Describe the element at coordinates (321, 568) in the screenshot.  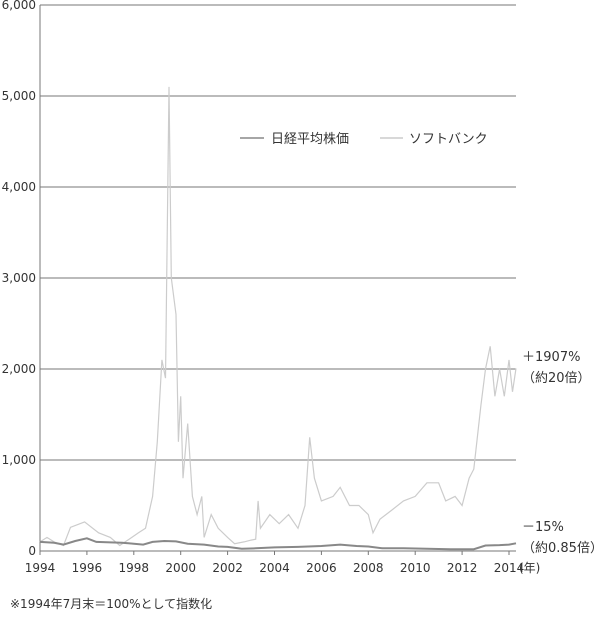
I see `x-tick-label: 2006` at that location.